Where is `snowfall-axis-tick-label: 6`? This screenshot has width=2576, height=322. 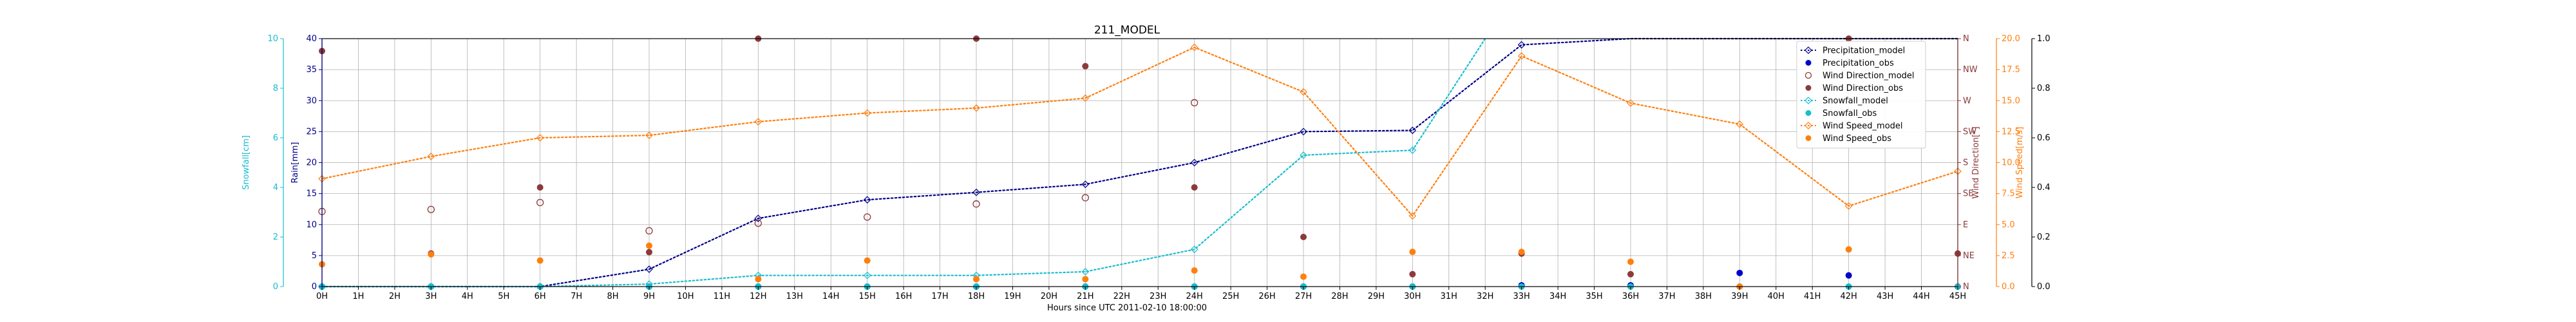
snowfall-axis-tick-label: 6 is located at coordinates (275, 138).